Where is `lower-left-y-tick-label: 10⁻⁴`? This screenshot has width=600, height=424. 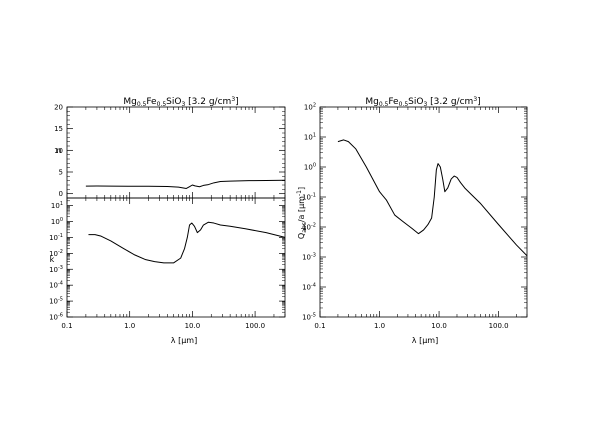
lower-left-y-tick-label: 10⁻⁴ is located at coordinates (56, 285).